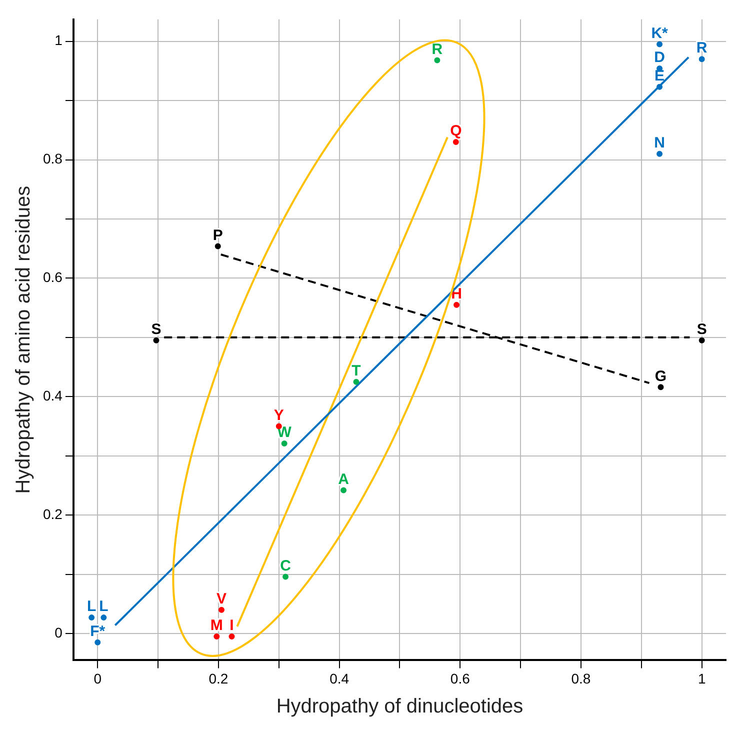 This screenshot has height=731, width=742. What do you see at coordinates (659, 33) in the screenshot?
I see `data-label: K*` at bounding box center [659, 33].